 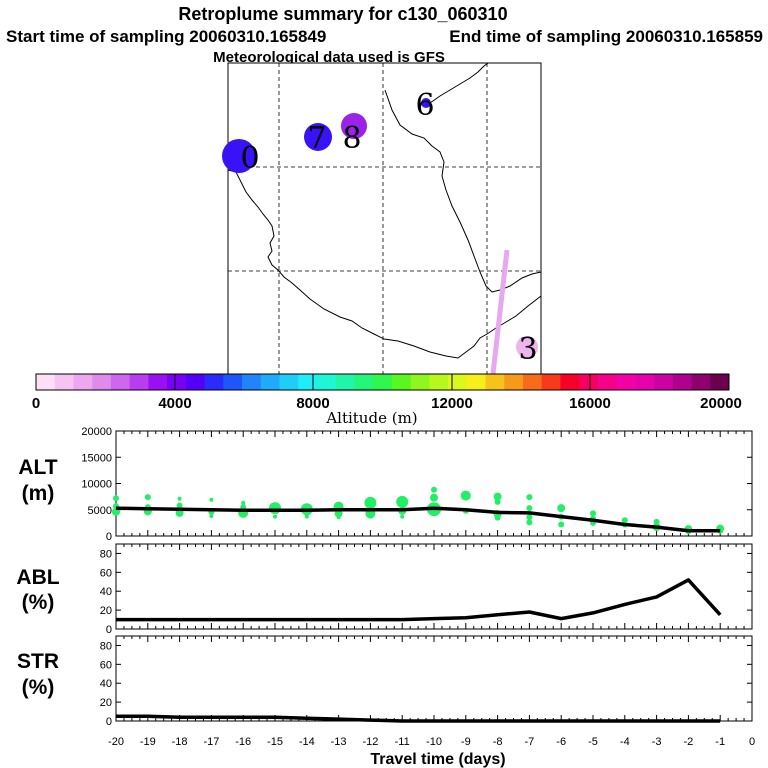 I want to click on alt-y-tick-label: 0, so click(x=109, y=537).